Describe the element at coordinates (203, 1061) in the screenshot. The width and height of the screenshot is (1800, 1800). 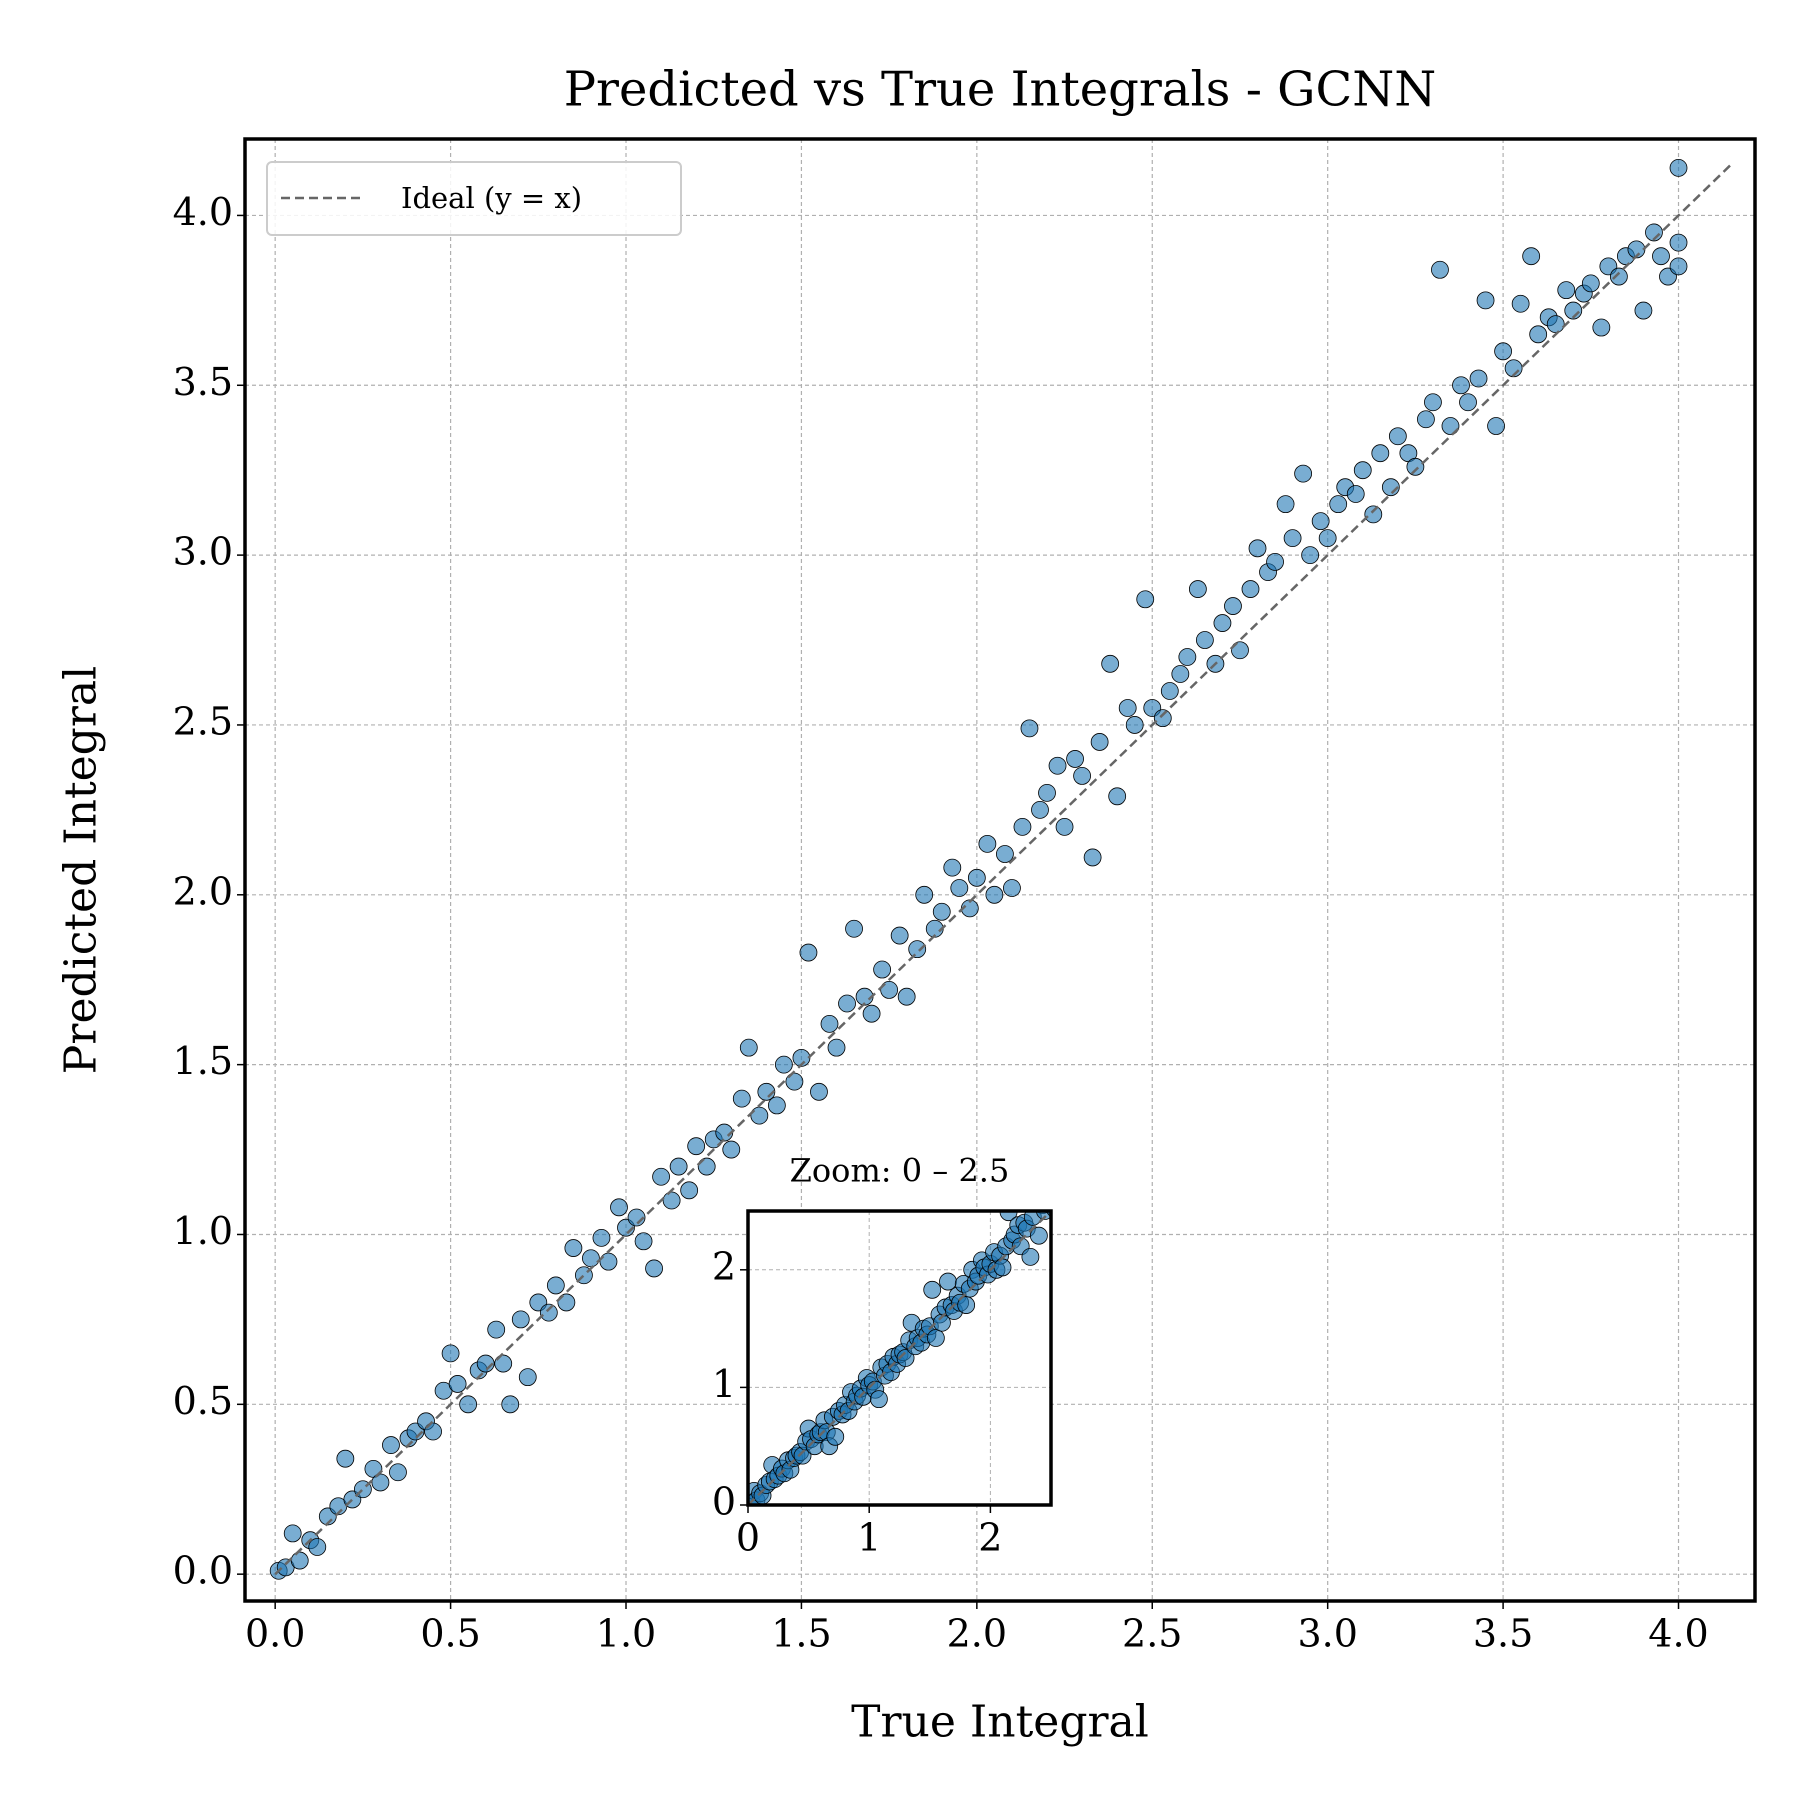
I see `y-tick-label: 1.5` at that location.